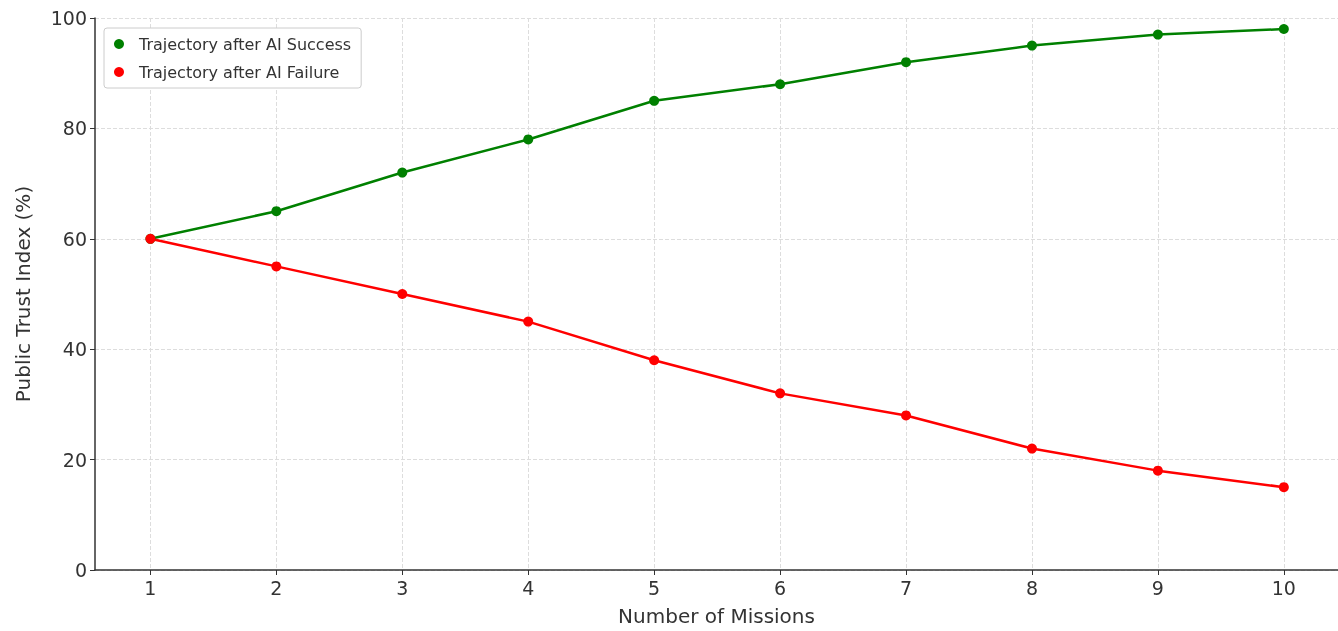 The height and width of the screenshot is (631, 1338). What do you see at coordinates (1032, 587) in the screenshot?
I see `x-tick-label: 8` at bounding box center [1032, 587].